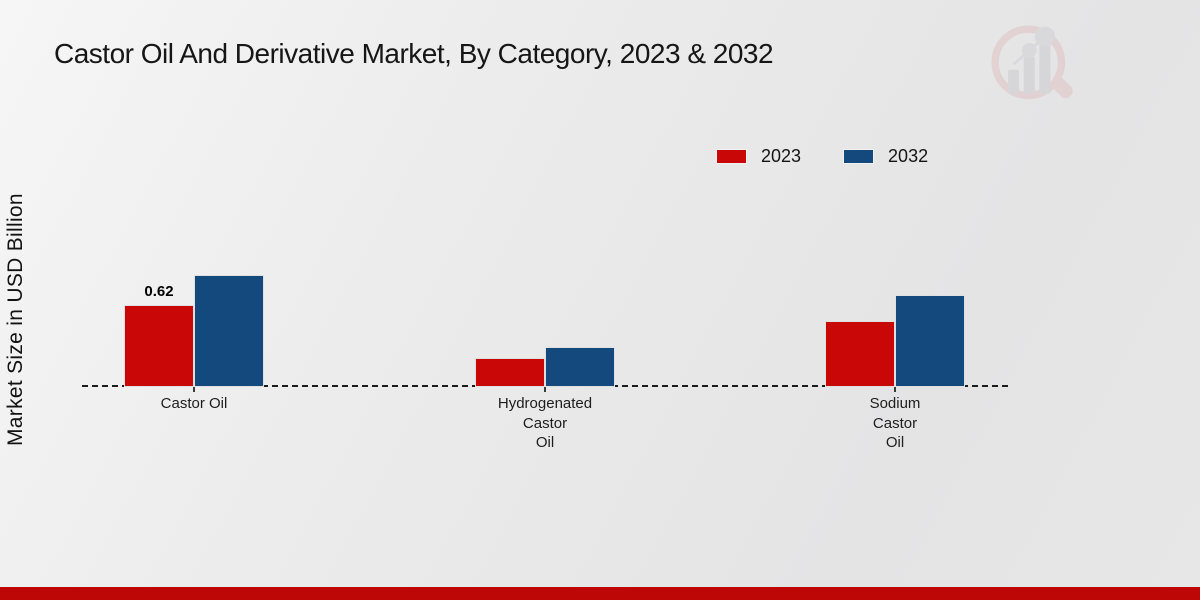  Describe the element at coordinates (1032, 62) in the screenshot. I see `mrfr-logo-watermark-icon` at that location.